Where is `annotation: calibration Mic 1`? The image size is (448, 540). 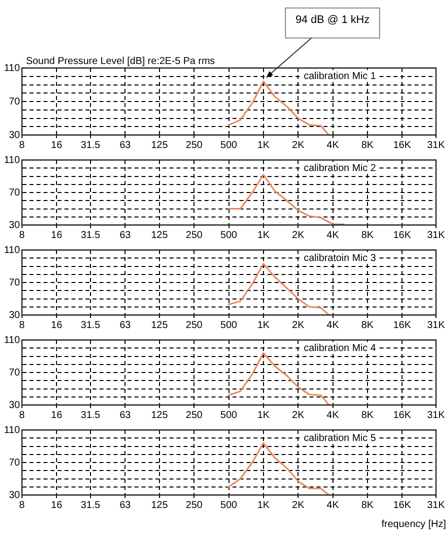 annotation: calibration Mic 1 is located at coordinates (340, 76).